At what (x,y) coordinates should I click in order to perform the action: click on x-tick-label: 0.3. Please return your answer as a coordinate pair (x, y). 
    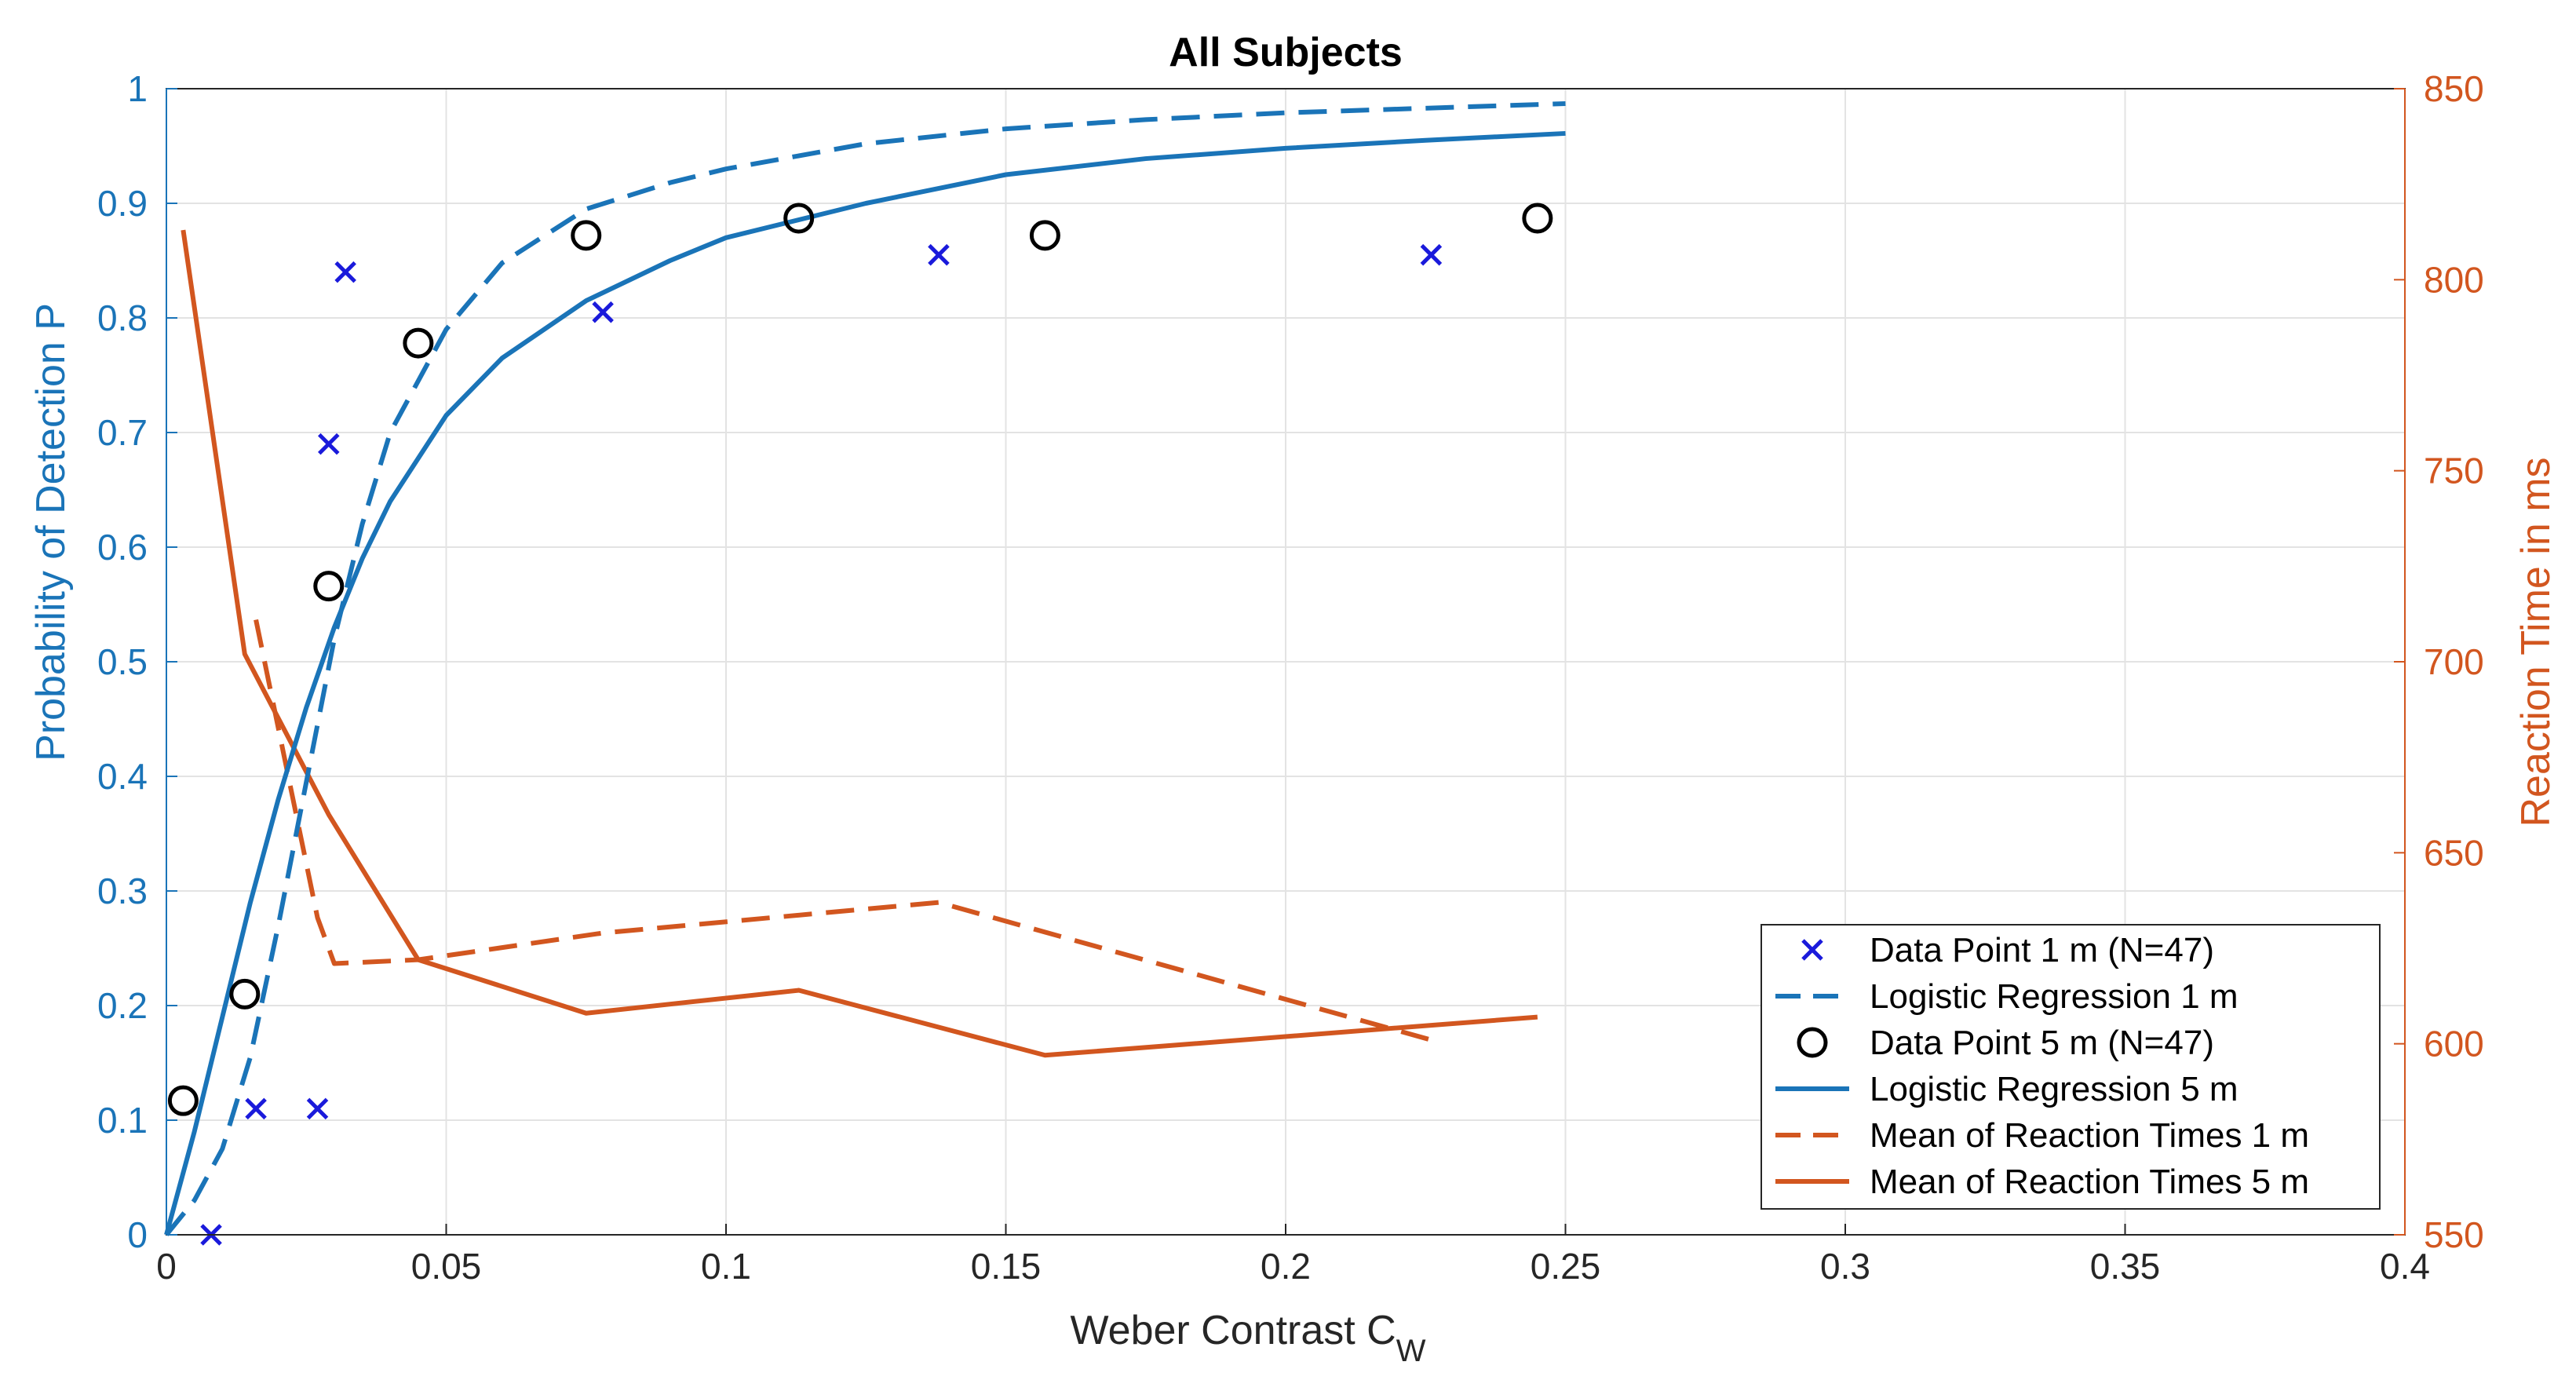
    Looking at the image, I should click on (1845, 1266).